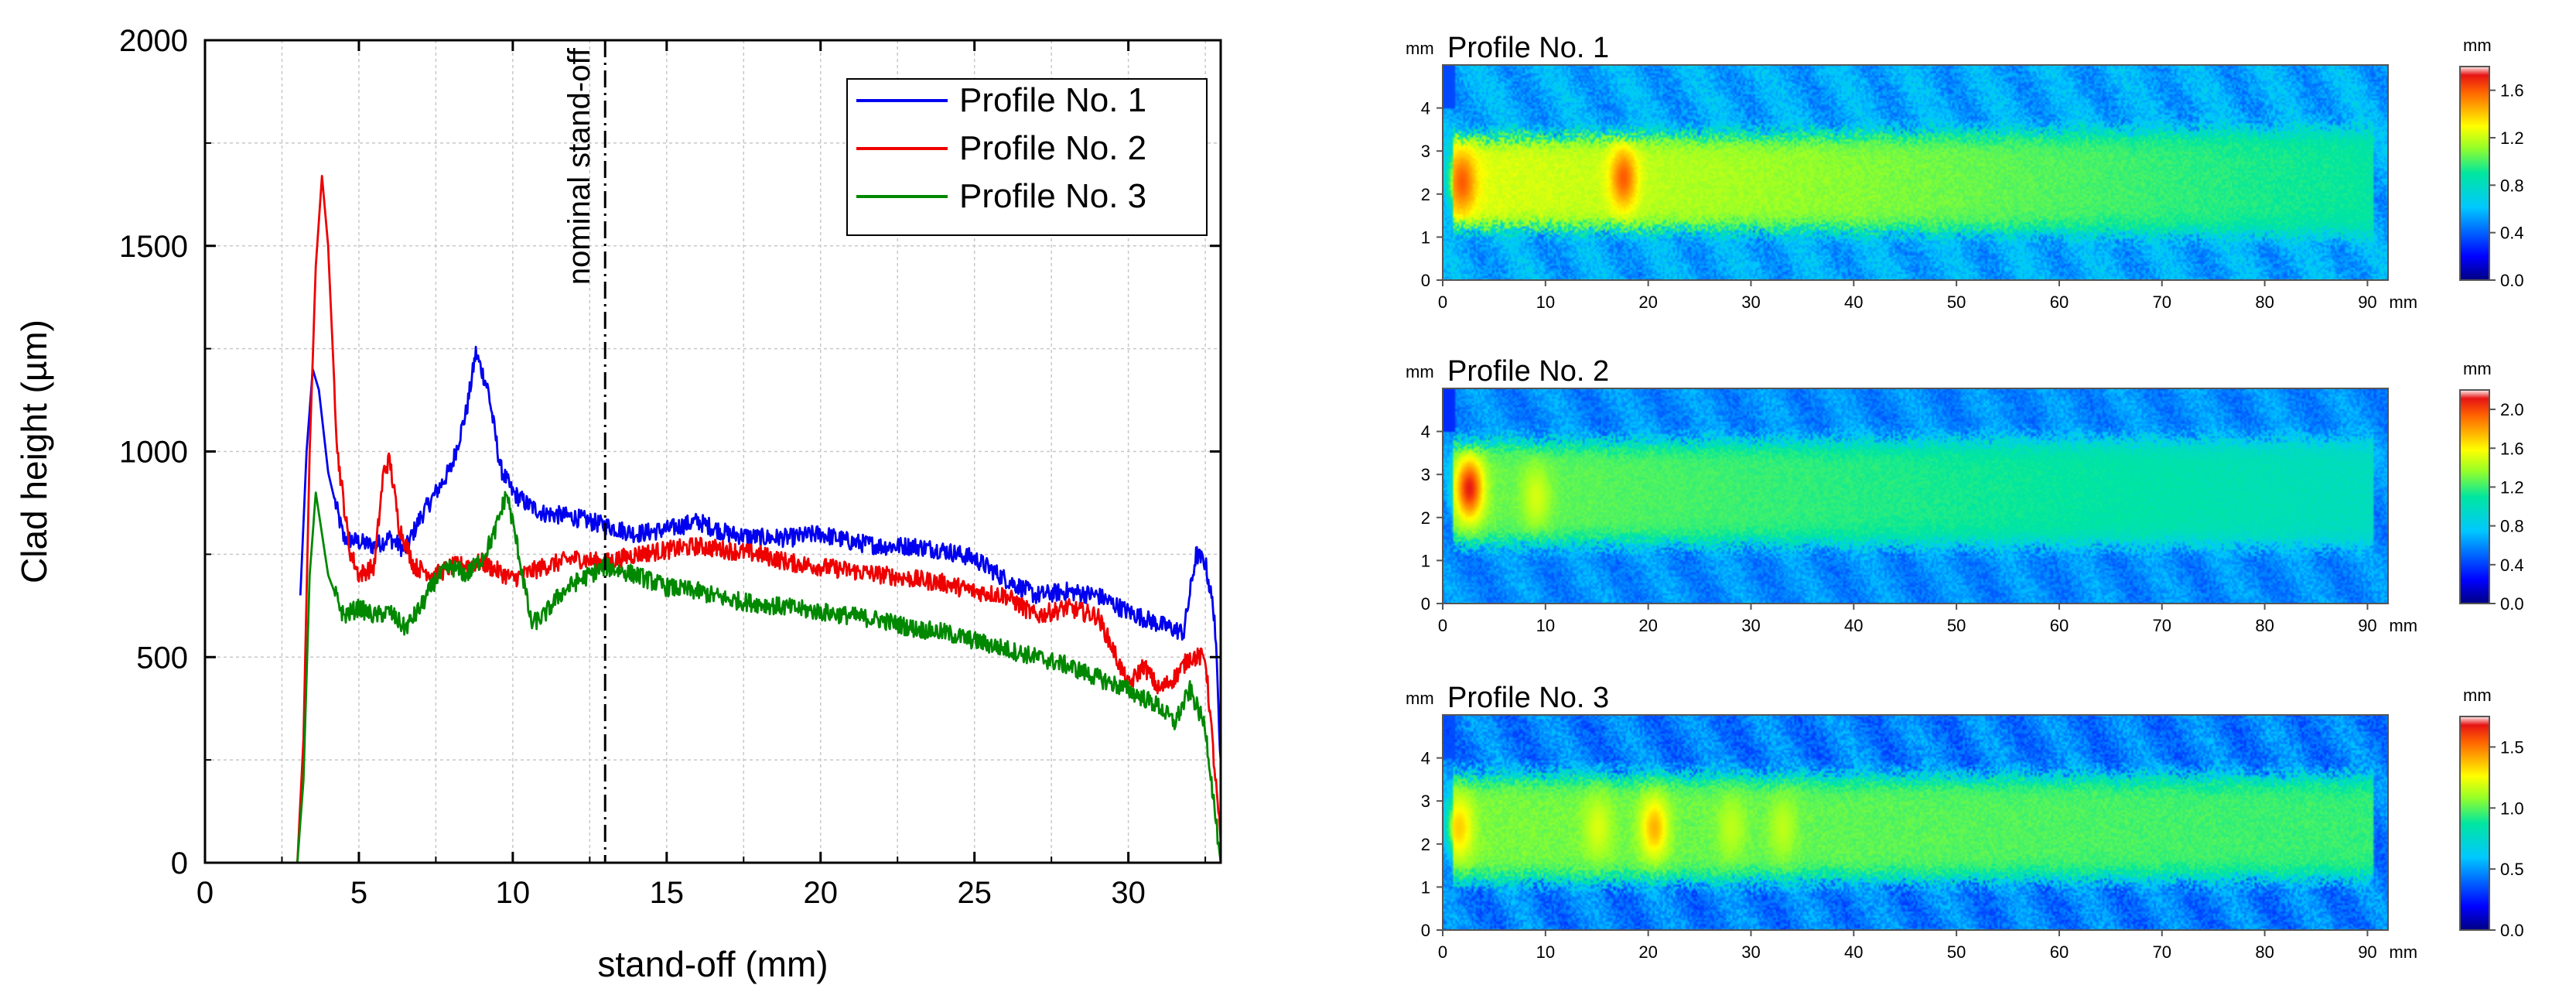  What do you see at coordinates (1545, 625) in the screenshot?
I see `heatmap-x-tick-label: 10` at bounding box center [1545, 625].